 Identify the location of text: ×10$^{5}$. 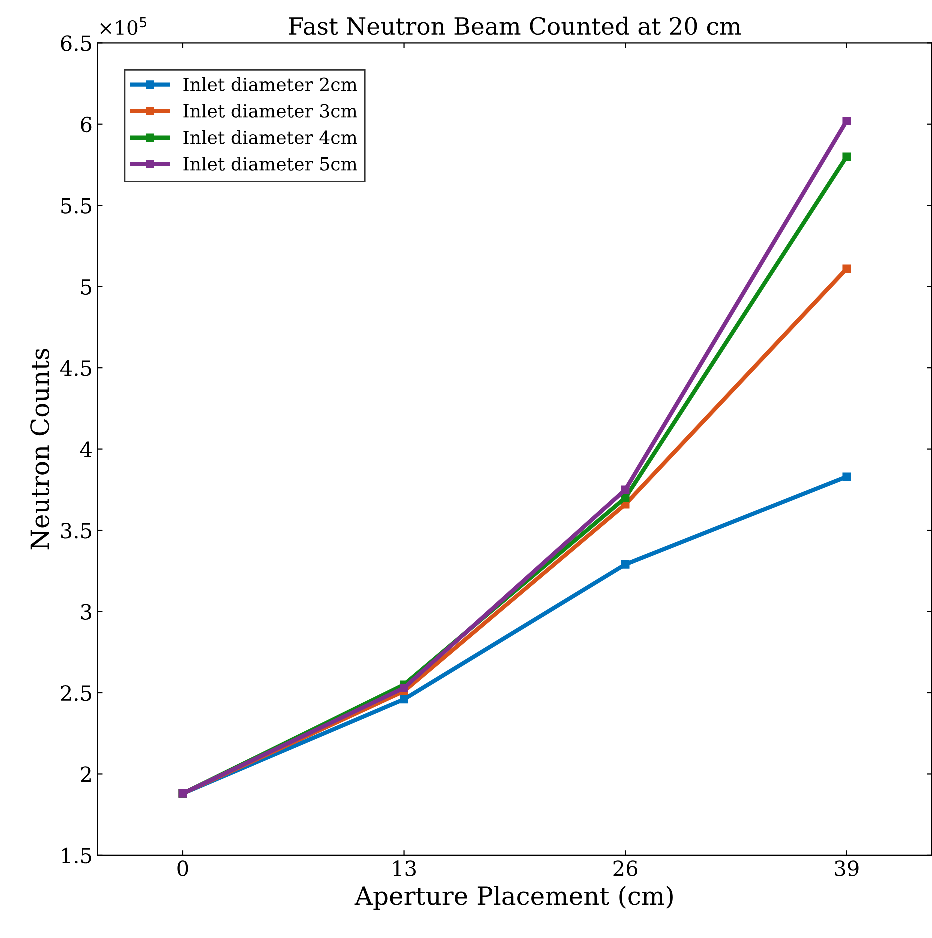
(123, 27).